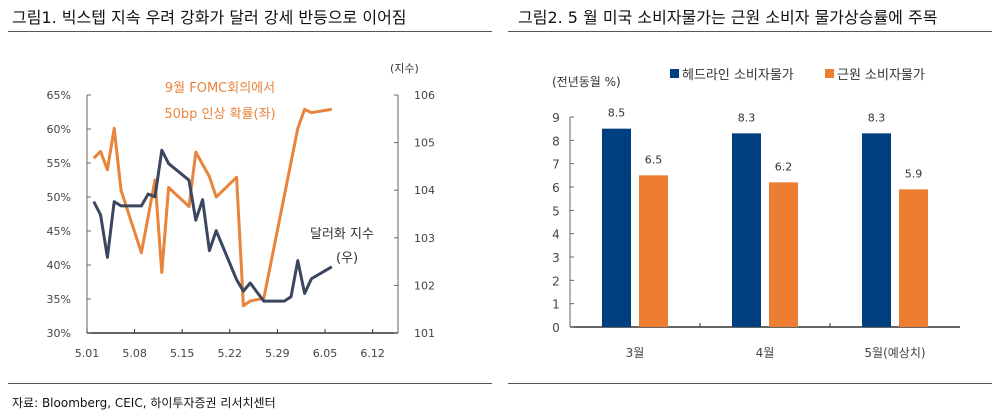 The width and height of the screenshot is (1000, 418). What do you see at coordinates (347, 258) in the screenshot?
I see `series-label: (우)` at bounding box center [347, 258].